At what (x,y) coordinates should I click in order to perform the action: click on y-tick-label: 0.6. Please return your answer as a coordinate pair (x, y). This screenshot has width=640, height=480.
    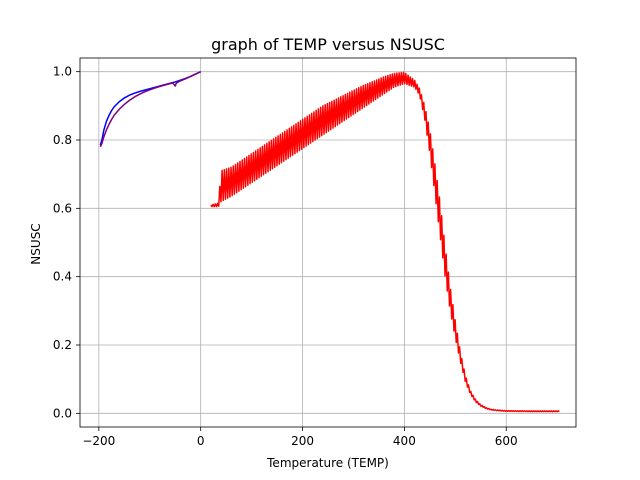
    Looking at the image, I should click on (62, 208).